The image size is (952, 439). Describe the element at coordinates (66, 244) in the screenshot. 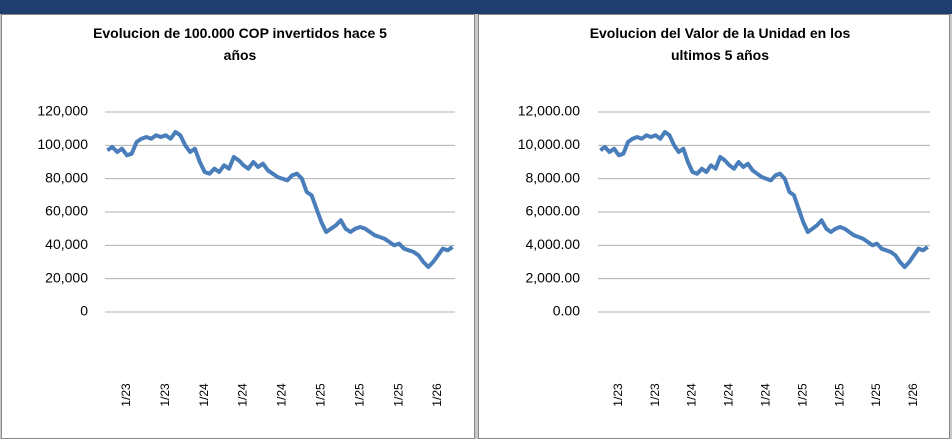

I see `y-tick-label: 40,000` at that location.